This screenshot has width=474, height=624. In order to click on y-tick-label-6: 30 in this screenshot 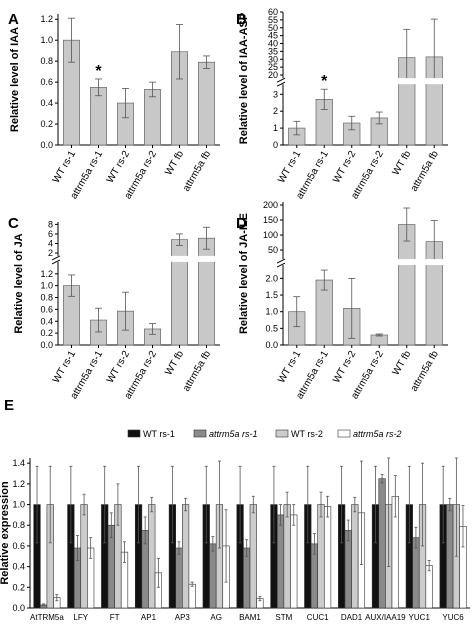, I will do `click(273, 59)`.